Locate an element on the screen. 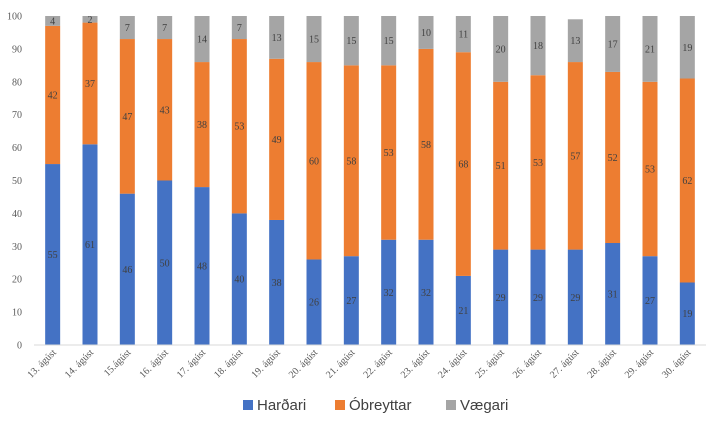  y-tick-label: 20 is located at coordinates (17, 280).